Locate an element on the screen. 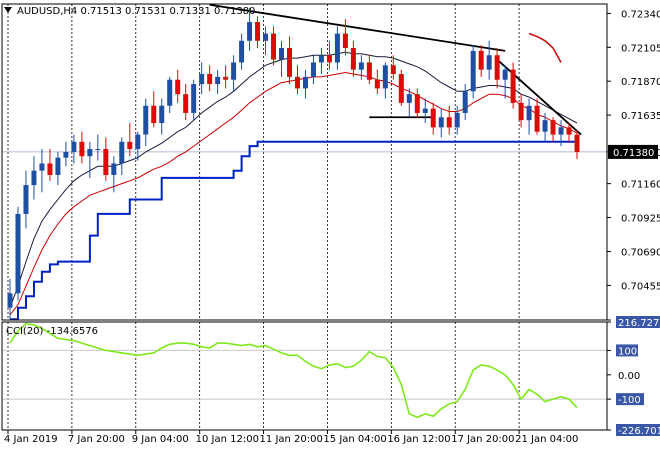 This screenshot has width=660, height=450. cci-y-tick-label: 100 is located at coordinates (627, 351).